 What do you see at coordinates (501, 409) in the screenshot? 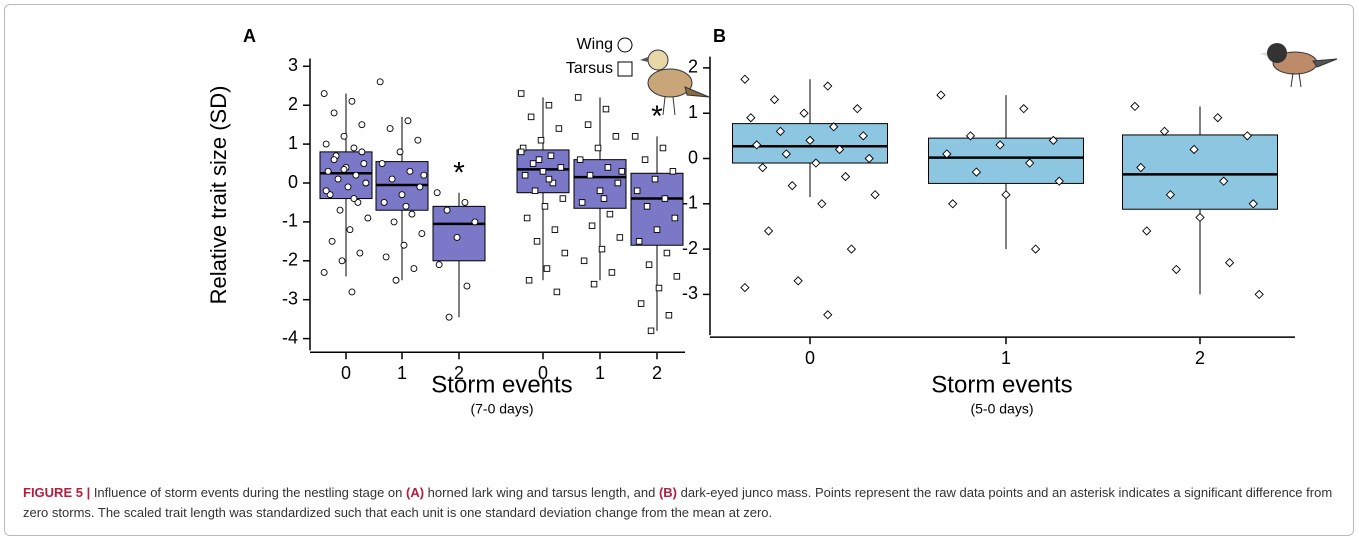
I see `x-axis-sublabel: (7-0 days)` at bounding box center [501, 409].